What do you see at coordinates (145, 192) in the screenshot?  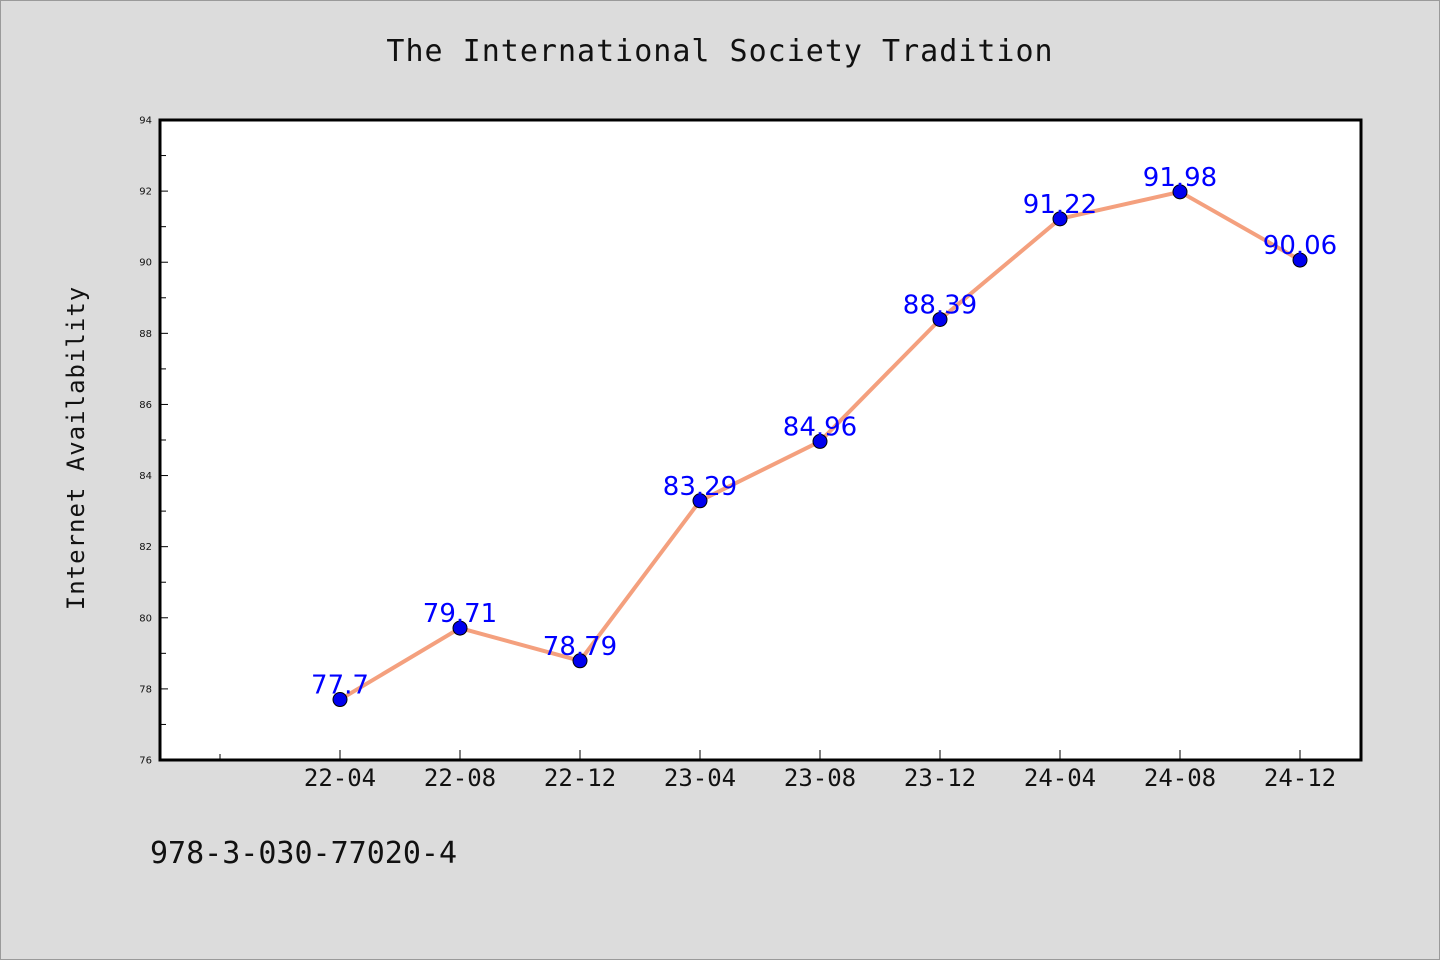 I see `y-tick-label: 92` at bounding box center [145, 192].